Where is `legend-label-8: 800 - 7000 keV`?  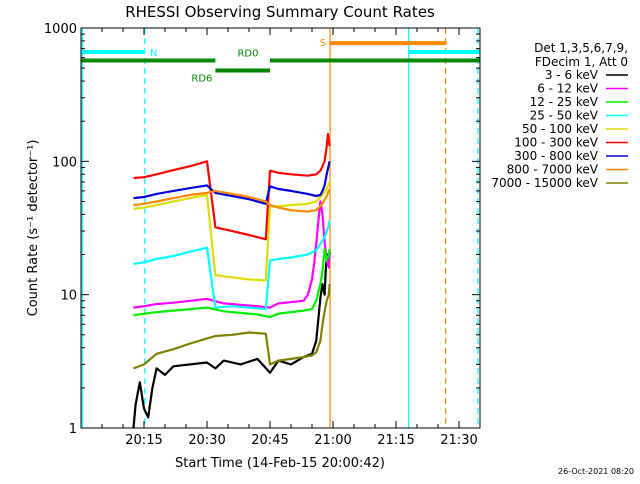
legend-label-8: 800 - 7000 keV is located at coordinates (553, 170).